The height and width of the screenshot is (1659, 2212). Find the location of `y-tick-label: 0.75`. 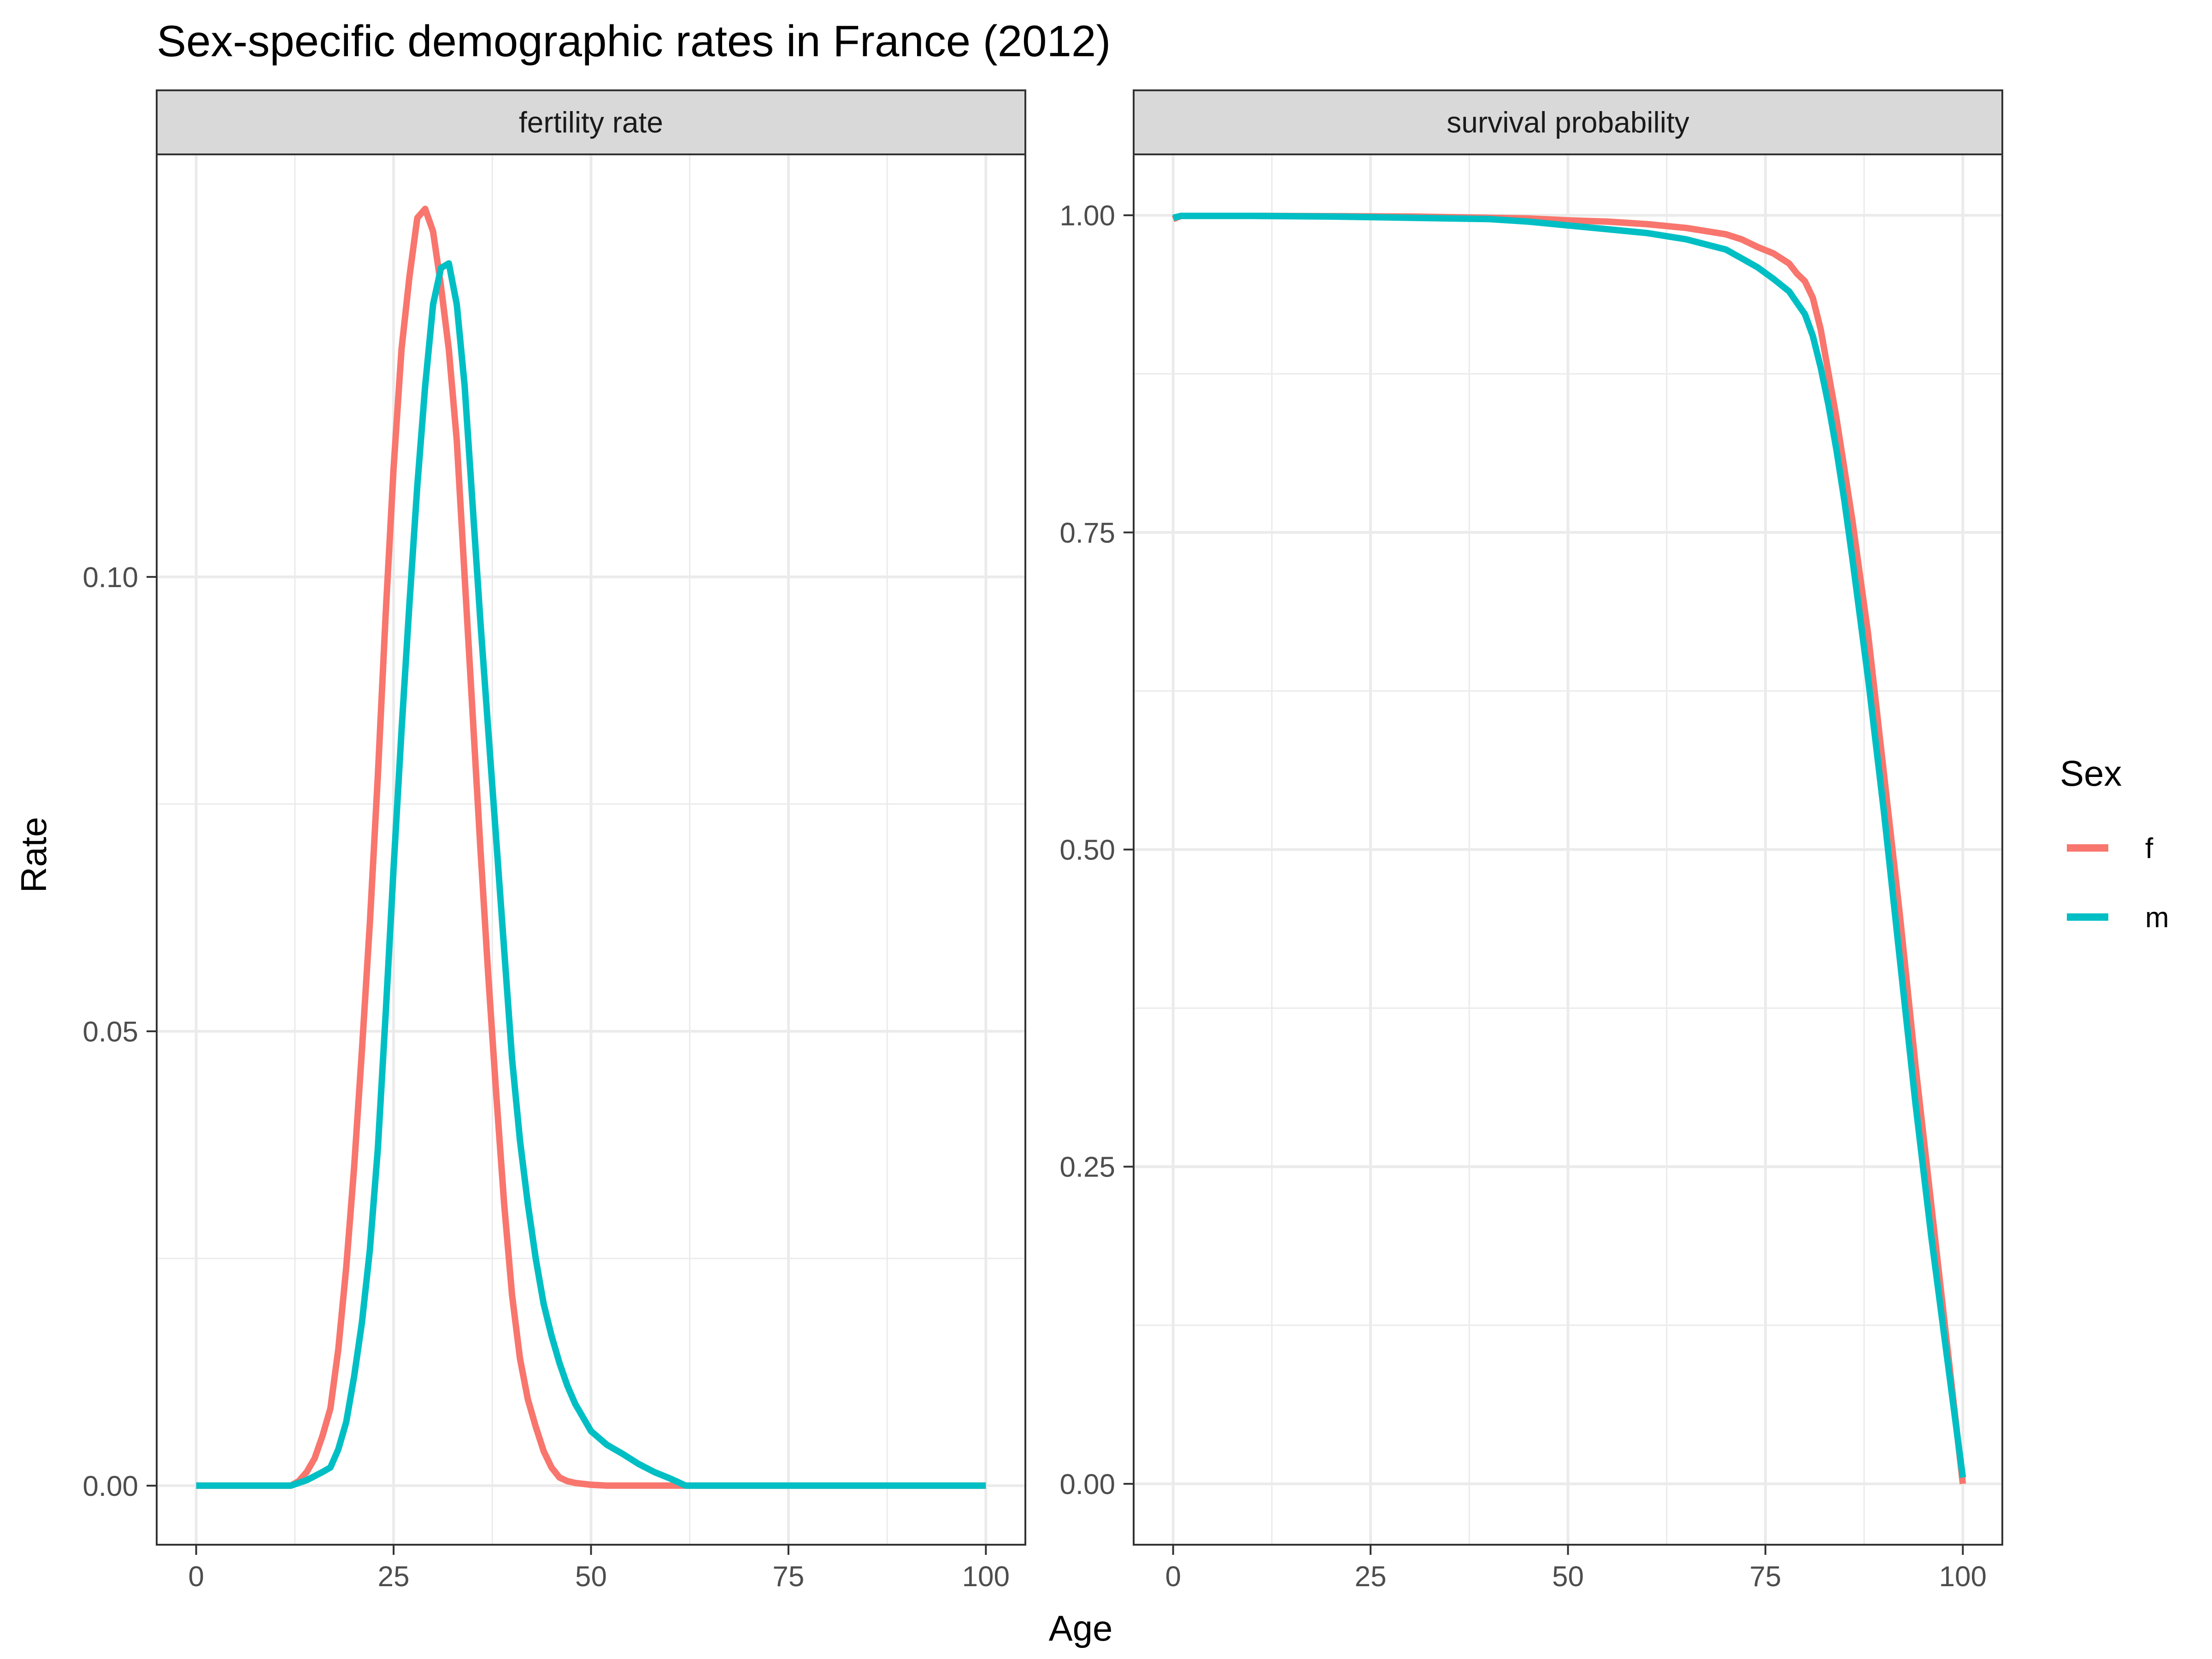

y-tick-label: 0.75 is located at coordinates (1087, 533).